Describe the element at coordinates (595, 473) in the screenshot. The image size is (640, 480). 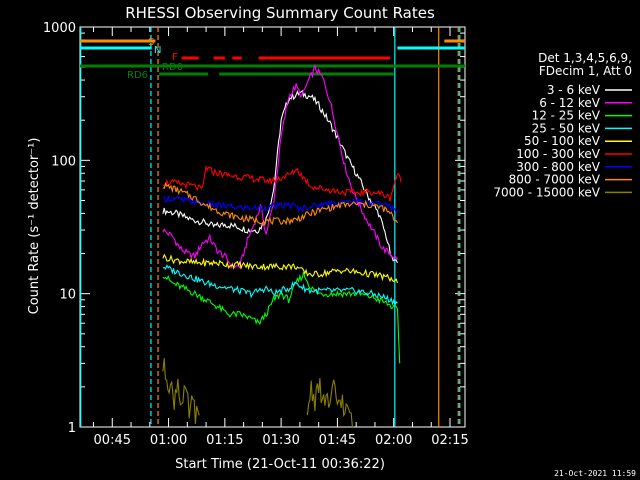
I see `timestamp-label: 21-Oct-2021 11:59` at that location.